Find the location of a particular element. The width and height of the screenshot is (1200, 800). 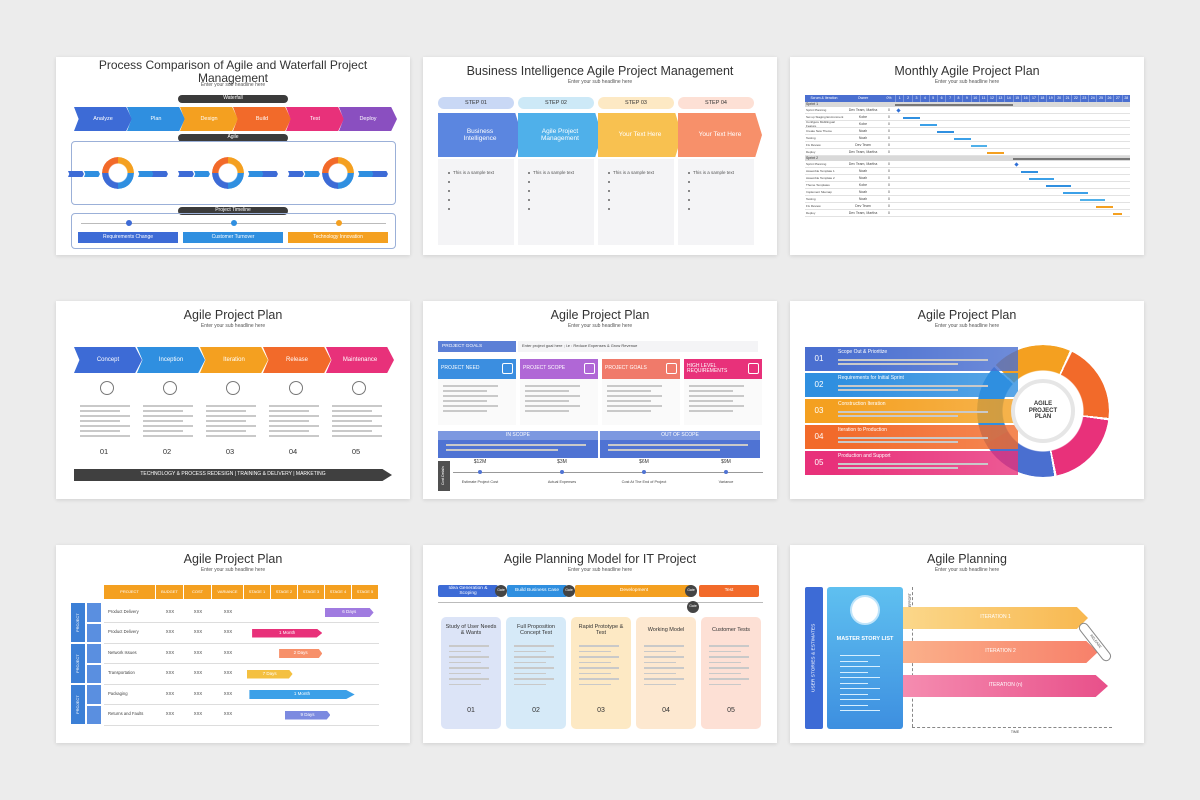

master-title: MASTER STORY LIST is located at coordinates (865, 638).